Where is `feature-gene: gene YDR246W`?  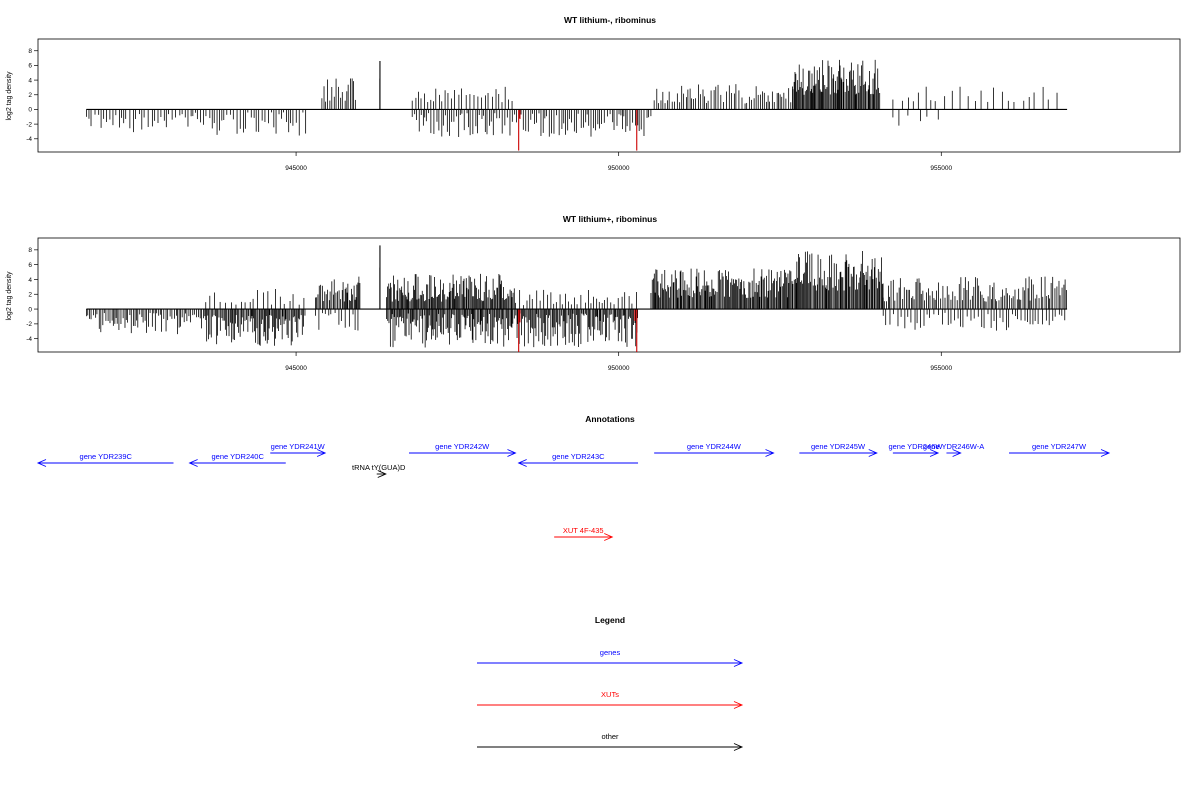 feature-gene: gene YDR246W is located at coordinates (915, 449).